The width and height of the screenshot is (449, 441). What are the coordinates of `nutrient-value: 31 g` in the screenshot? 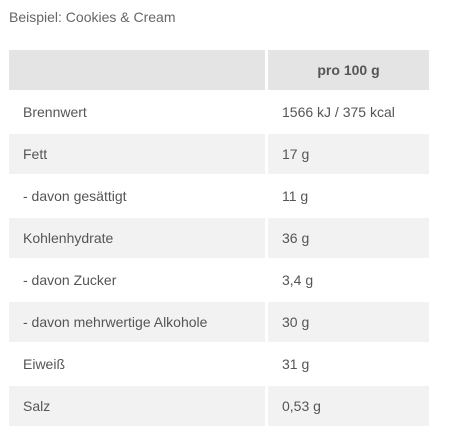 It's located at (348, 365).